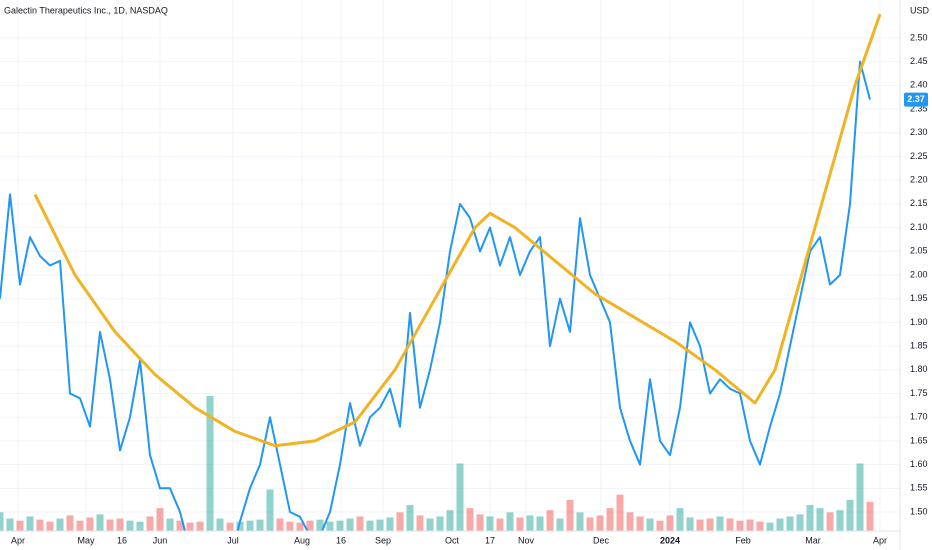  What do you see at coordinates (919, 464) in the screenshot?
I see `y-tick-label: 1.60` at bounding box center [919, 464].